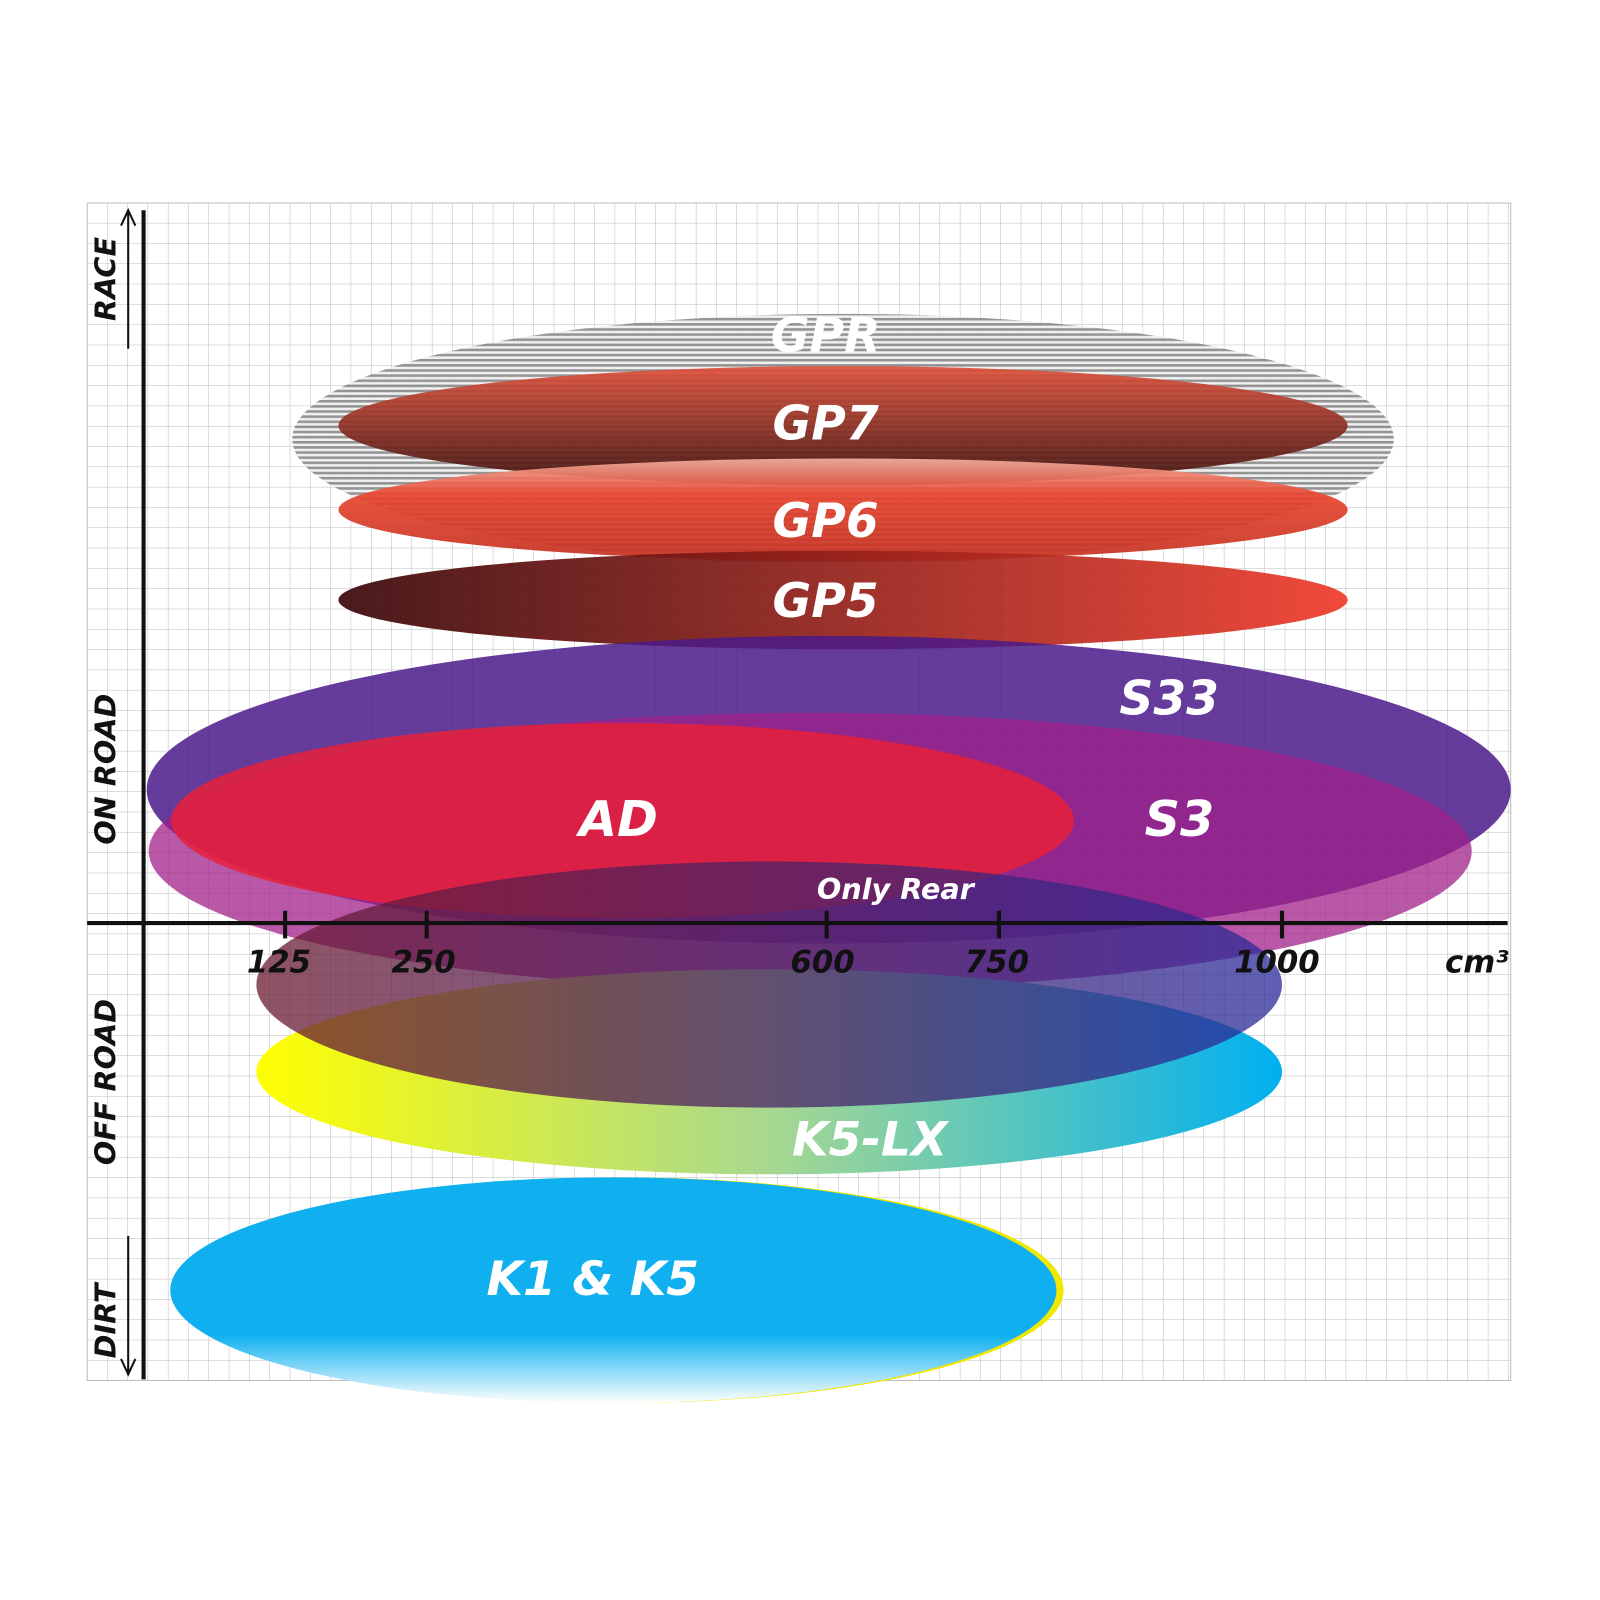 The height and width of the screenshot is (1600, 1600). Describe the element at coordinates (106, 279) in the screenshot. I see `axis-label: RACE` at that location.